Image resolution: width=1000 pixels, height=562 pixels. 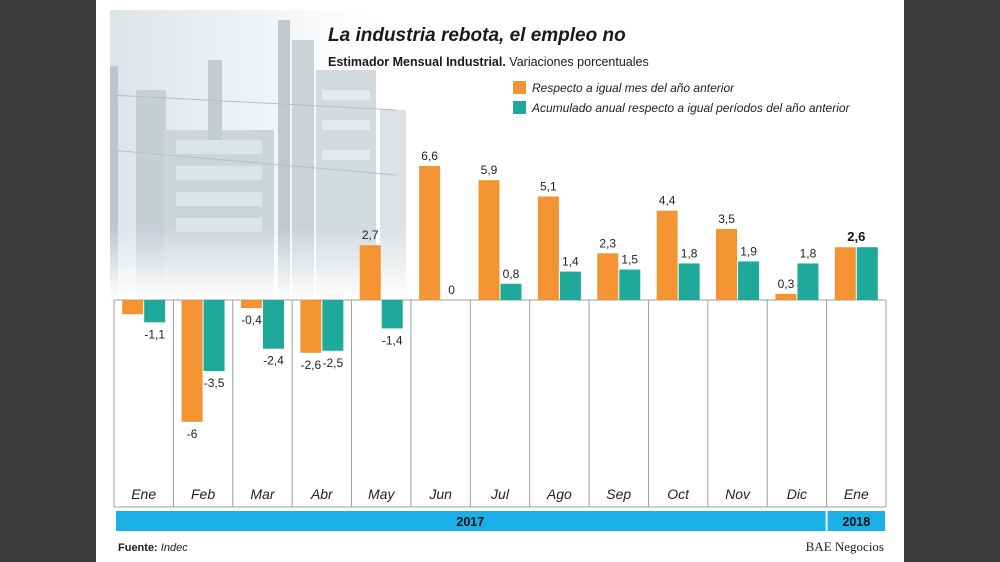 I want to click on month-label-8: Sep, so click(x=618, y=494).